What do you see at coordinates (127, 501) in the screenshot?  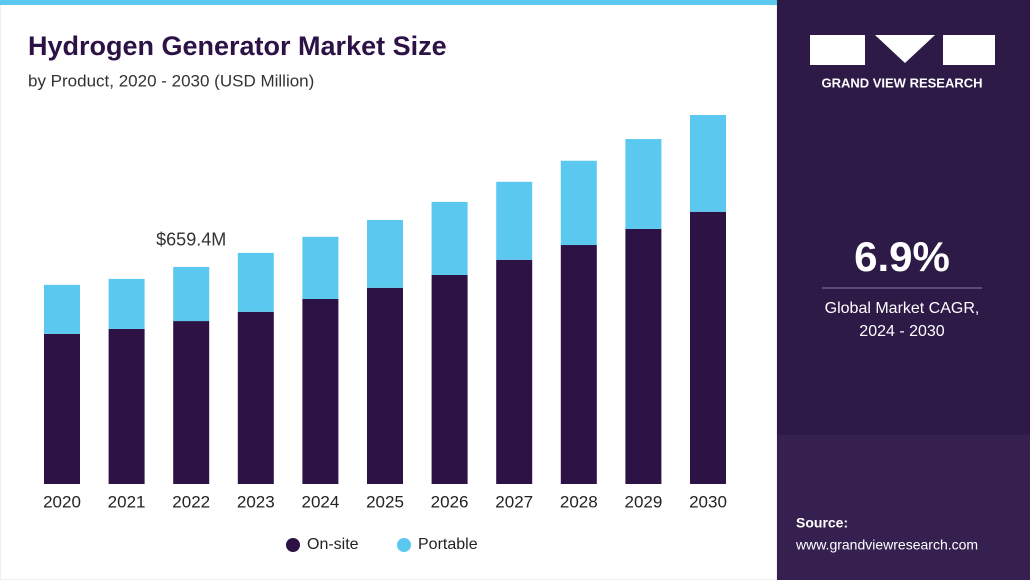 I see `x-tick-label: 2021` at bounding box center [127, 501].